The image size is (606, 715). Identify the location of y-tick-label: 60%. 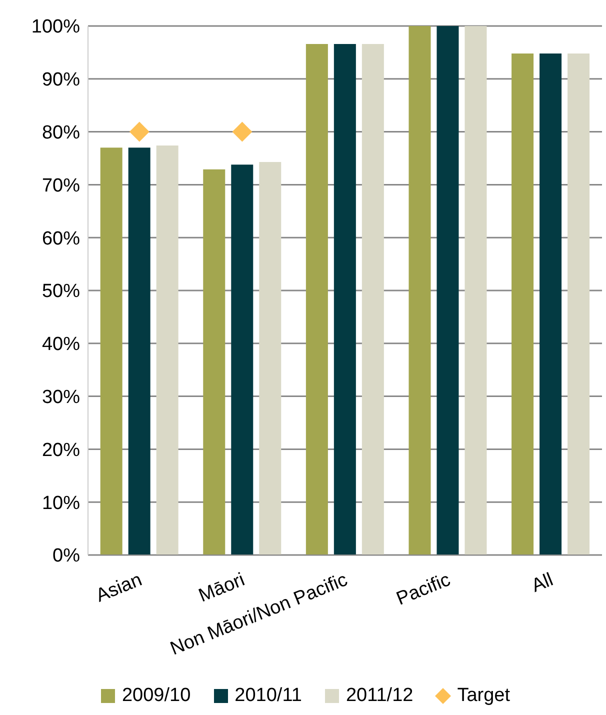
(61, 239).